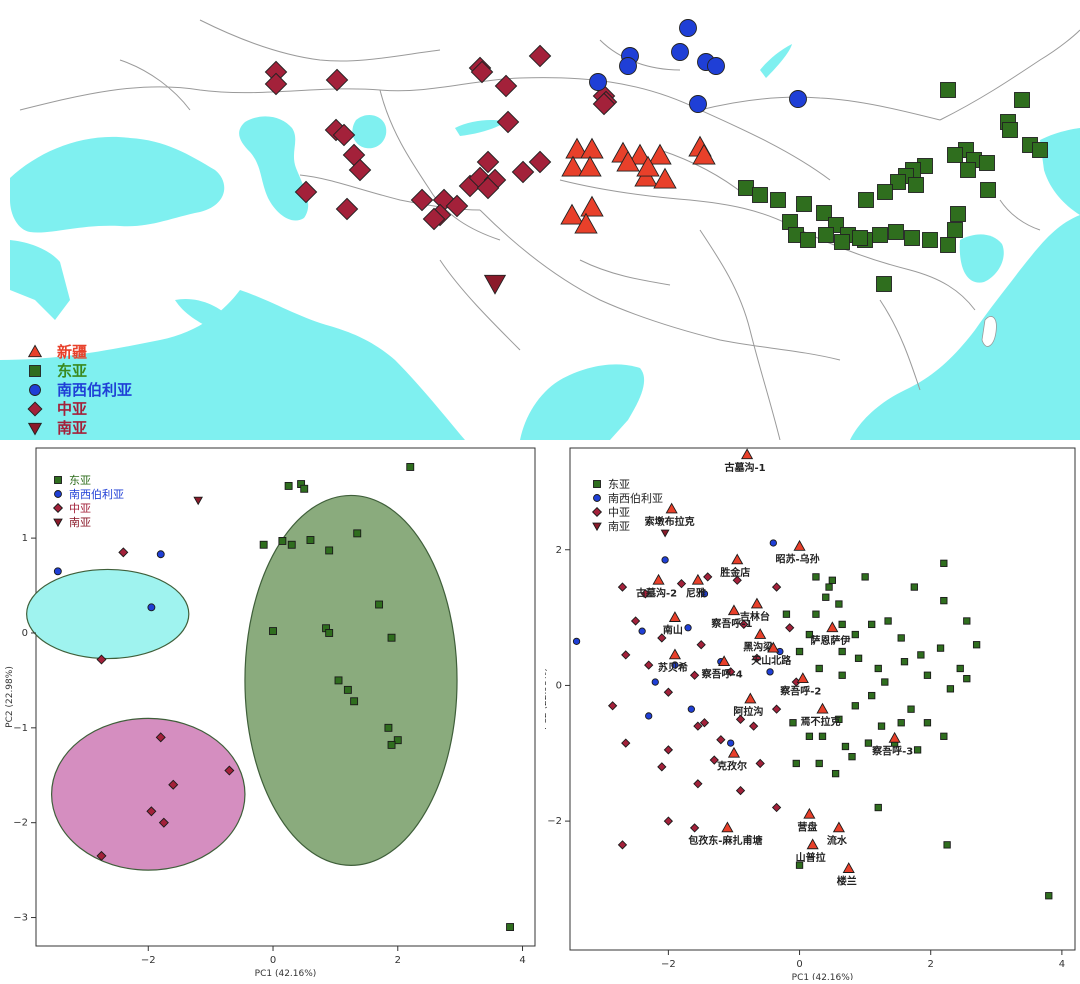  I want to click on x-tick-label: −2, so click(148, 960).